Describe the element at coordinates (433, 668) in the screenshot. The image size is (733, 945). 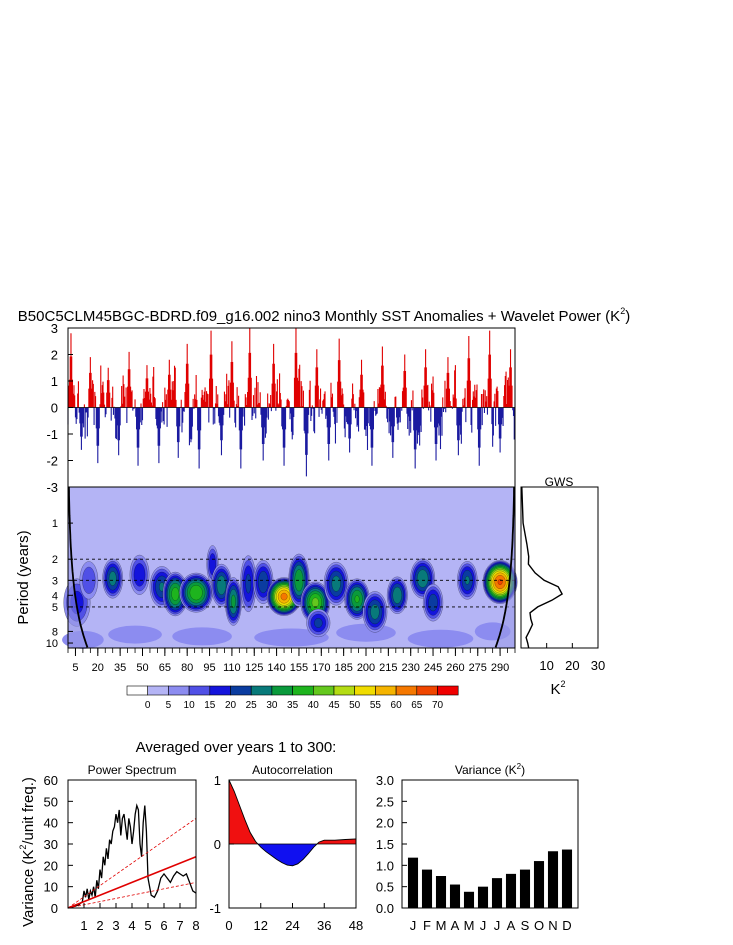
I see `wavelet-x-tick-label: 245` at that location.